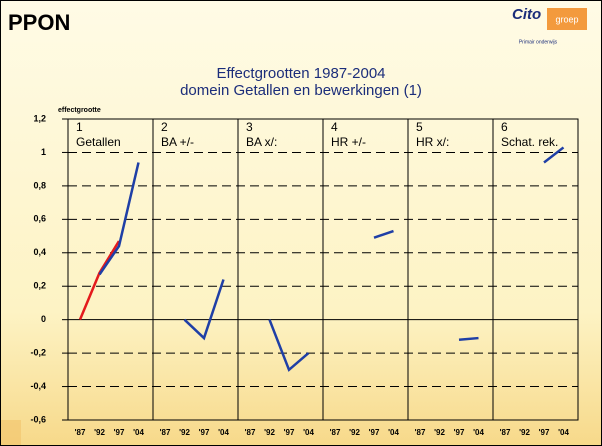 Image resolution: width=602 pixels, height=446 pixels. Describe the element at coordinates (261, 142) in the screenshot. I see `panel-label: BA x/:` at that location.